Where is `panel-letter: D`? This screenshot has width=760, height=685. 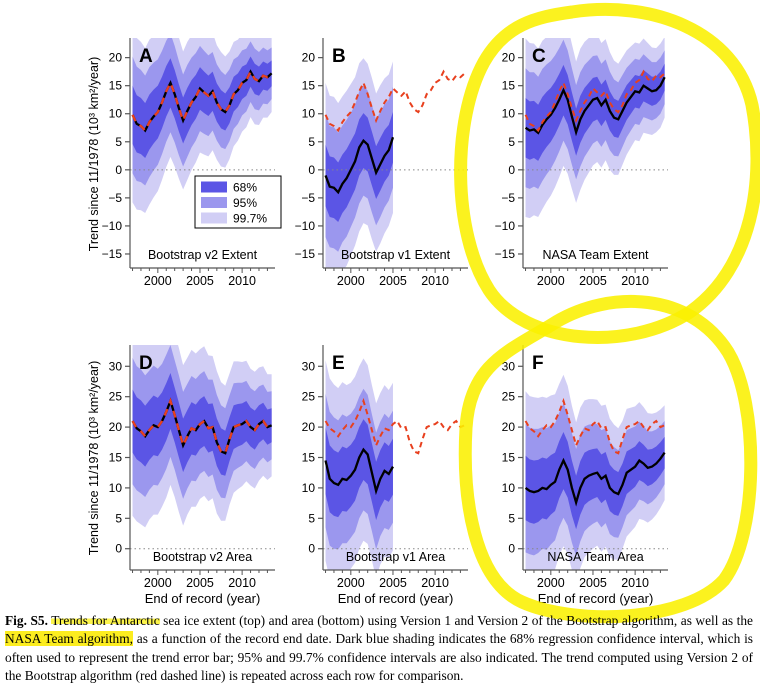
panel-letter: D is located at coordinates (146, 363).